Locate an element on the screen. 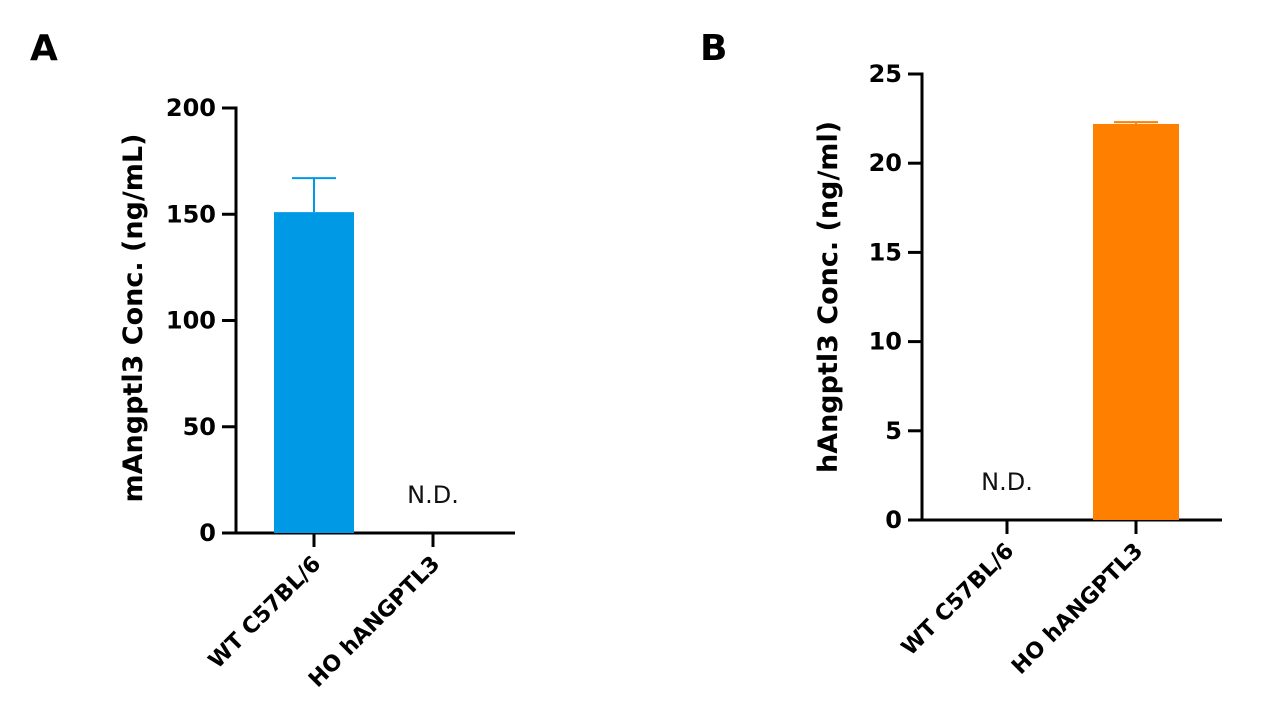 Image resolution: width=1280 pixels, height=728 pixels. panel-a-y-axis-title: mAngptl3 Conc. (ng/mL) is located at coordinates (133, 318).